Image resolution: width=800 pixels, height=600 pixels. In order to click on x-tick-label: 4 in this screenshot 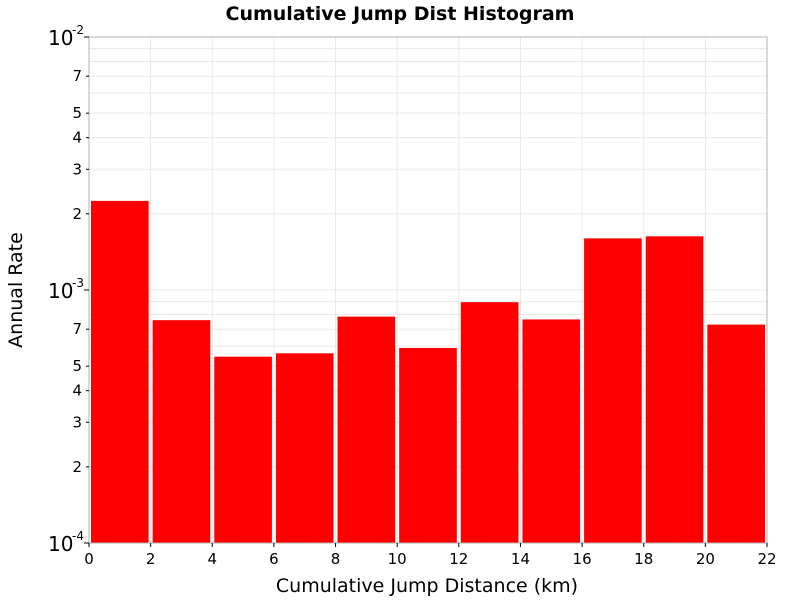, I will do `click(212, 559)`.